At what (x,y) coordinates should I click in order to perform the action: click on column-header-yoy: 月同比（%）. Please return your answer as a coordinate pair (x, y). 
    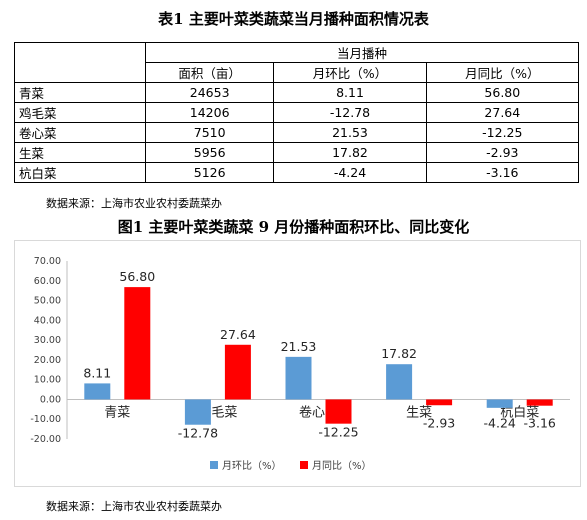
    Looking at the image, I should click on (502, 72).